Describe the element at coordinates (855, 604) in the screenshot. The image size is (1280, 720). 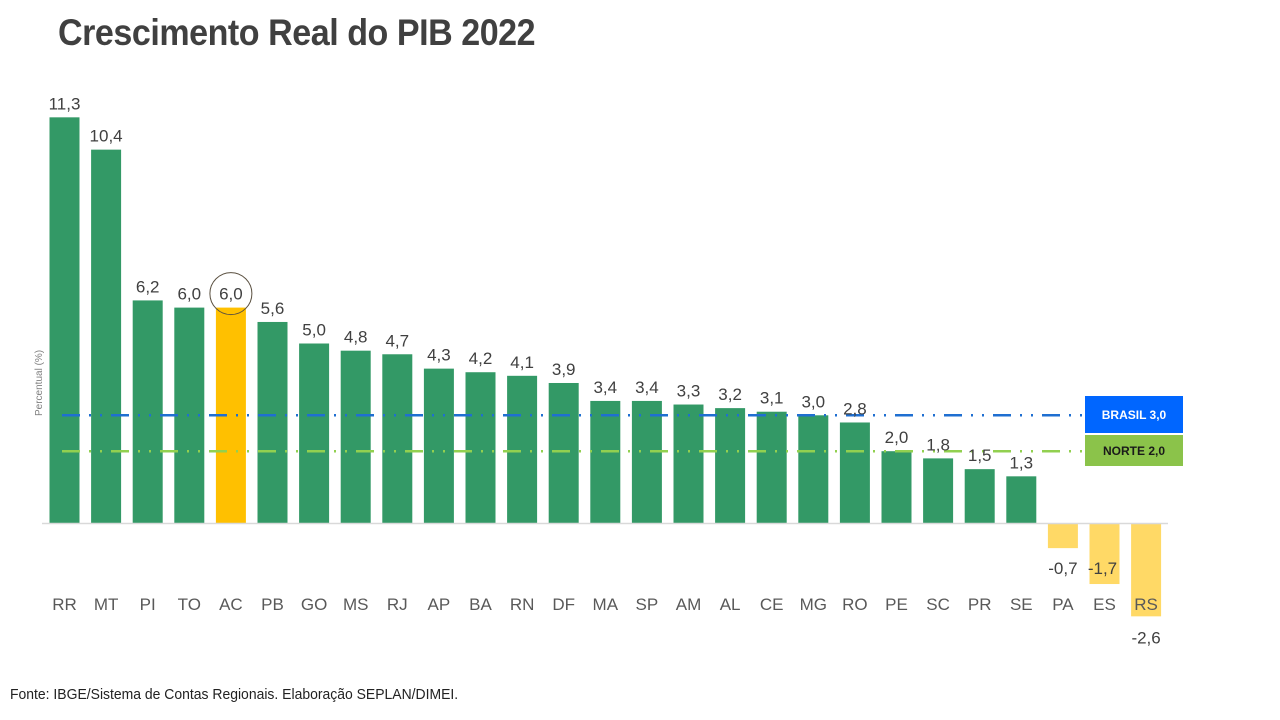
I see `category-label-ro: RO` at that location.